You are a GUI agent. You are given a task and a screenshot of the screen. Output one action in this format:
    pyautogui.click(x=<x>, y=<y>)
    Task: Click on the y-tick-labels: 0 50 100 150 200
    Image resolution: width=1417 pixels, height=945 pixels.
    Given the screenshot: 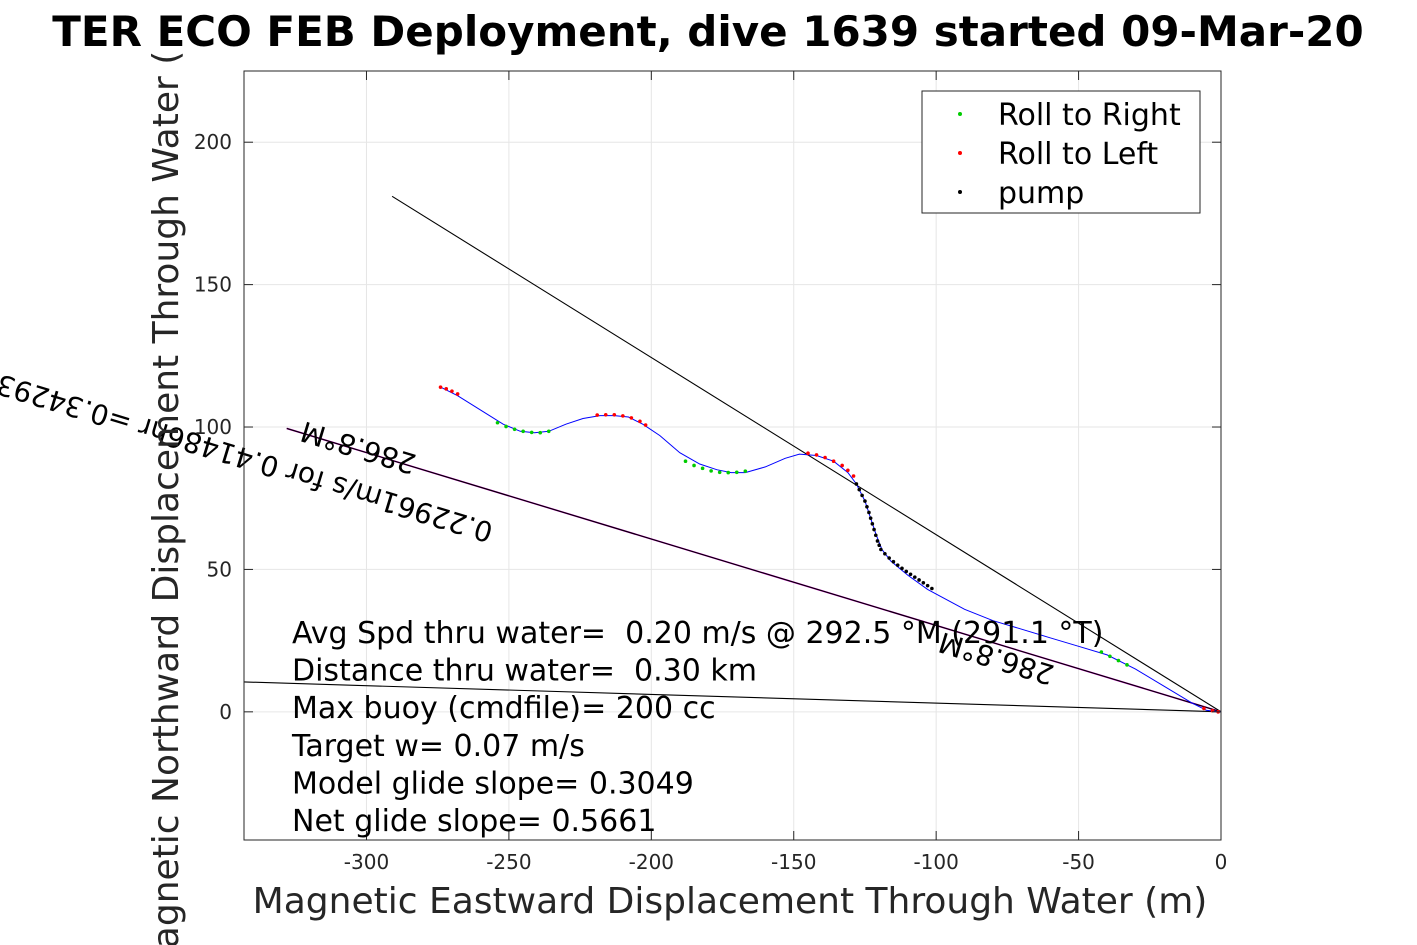 What is the action you would take?
    pyautogui.click(x=213, y=427)
    